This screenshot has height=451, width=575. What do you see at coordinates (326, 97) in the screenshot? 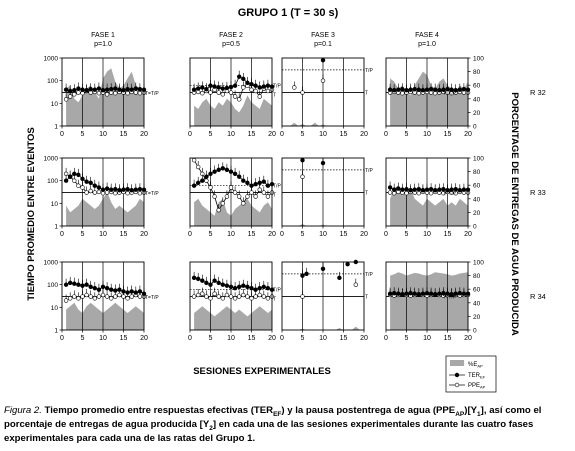
I see `panel-r1-f3: 0 5 10 15 20 T/P T` at bounding box center [326, 97].